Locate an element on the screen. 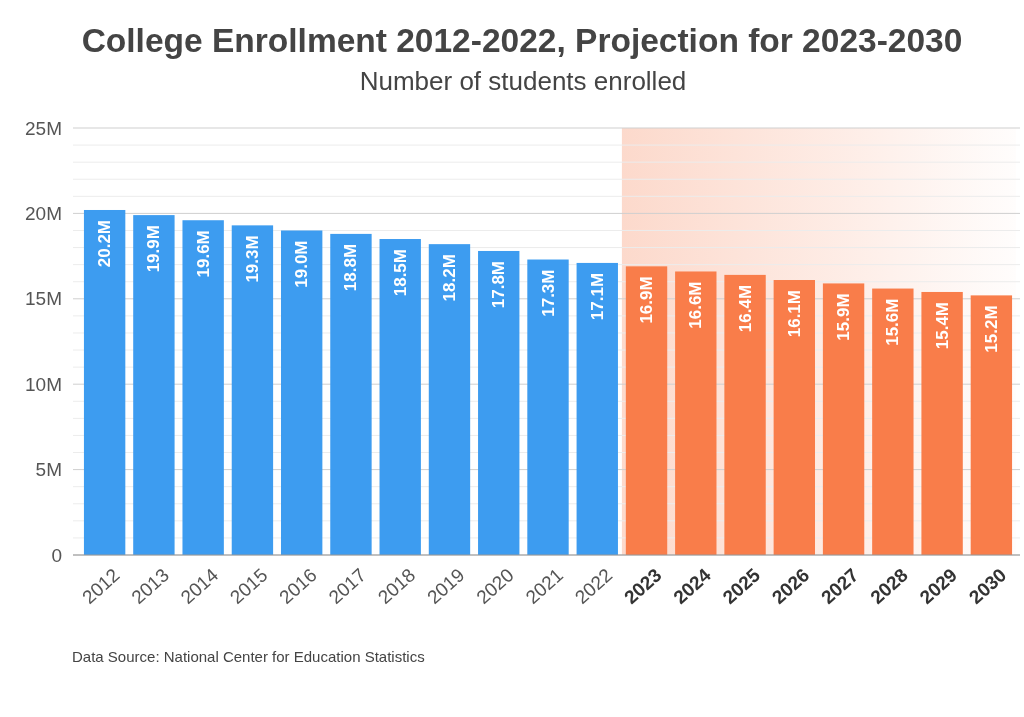 This screenshot has height=717, width=1024. data-label: 18.5M is located at coordinates (400, 273).